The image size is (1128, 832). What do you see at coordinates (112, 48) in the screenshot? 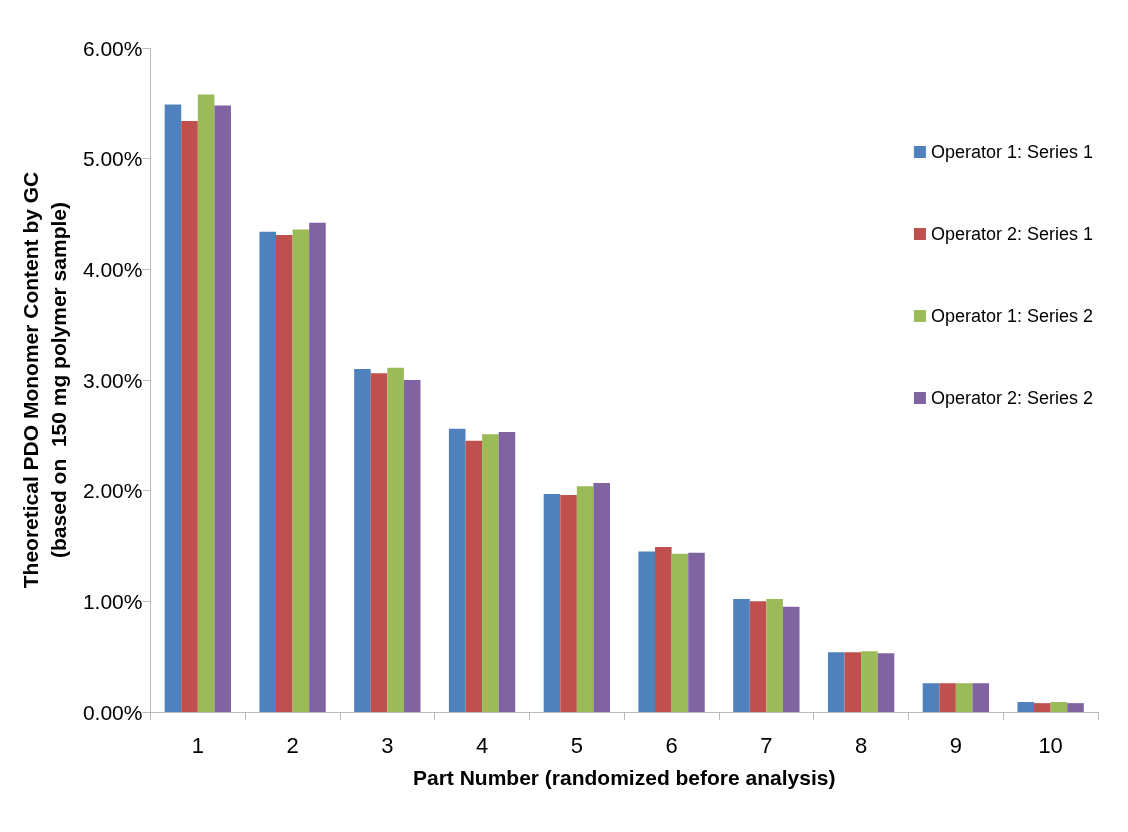
I see `y-tick-label: 6.00%` at bounding box center [112, 48].